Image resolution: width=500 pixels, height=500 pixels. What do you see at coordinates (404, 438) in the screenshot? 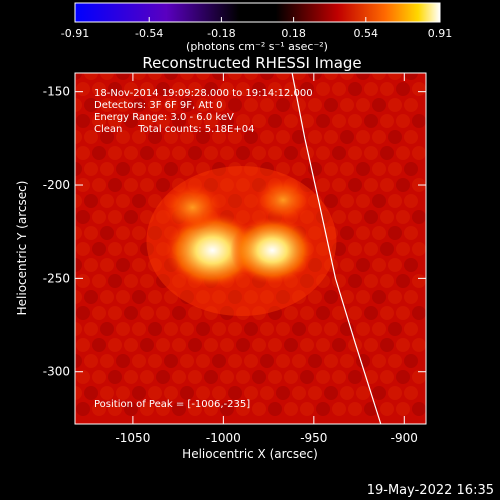
I see `x-tick-label: -900` at bounding box center [404, 438].